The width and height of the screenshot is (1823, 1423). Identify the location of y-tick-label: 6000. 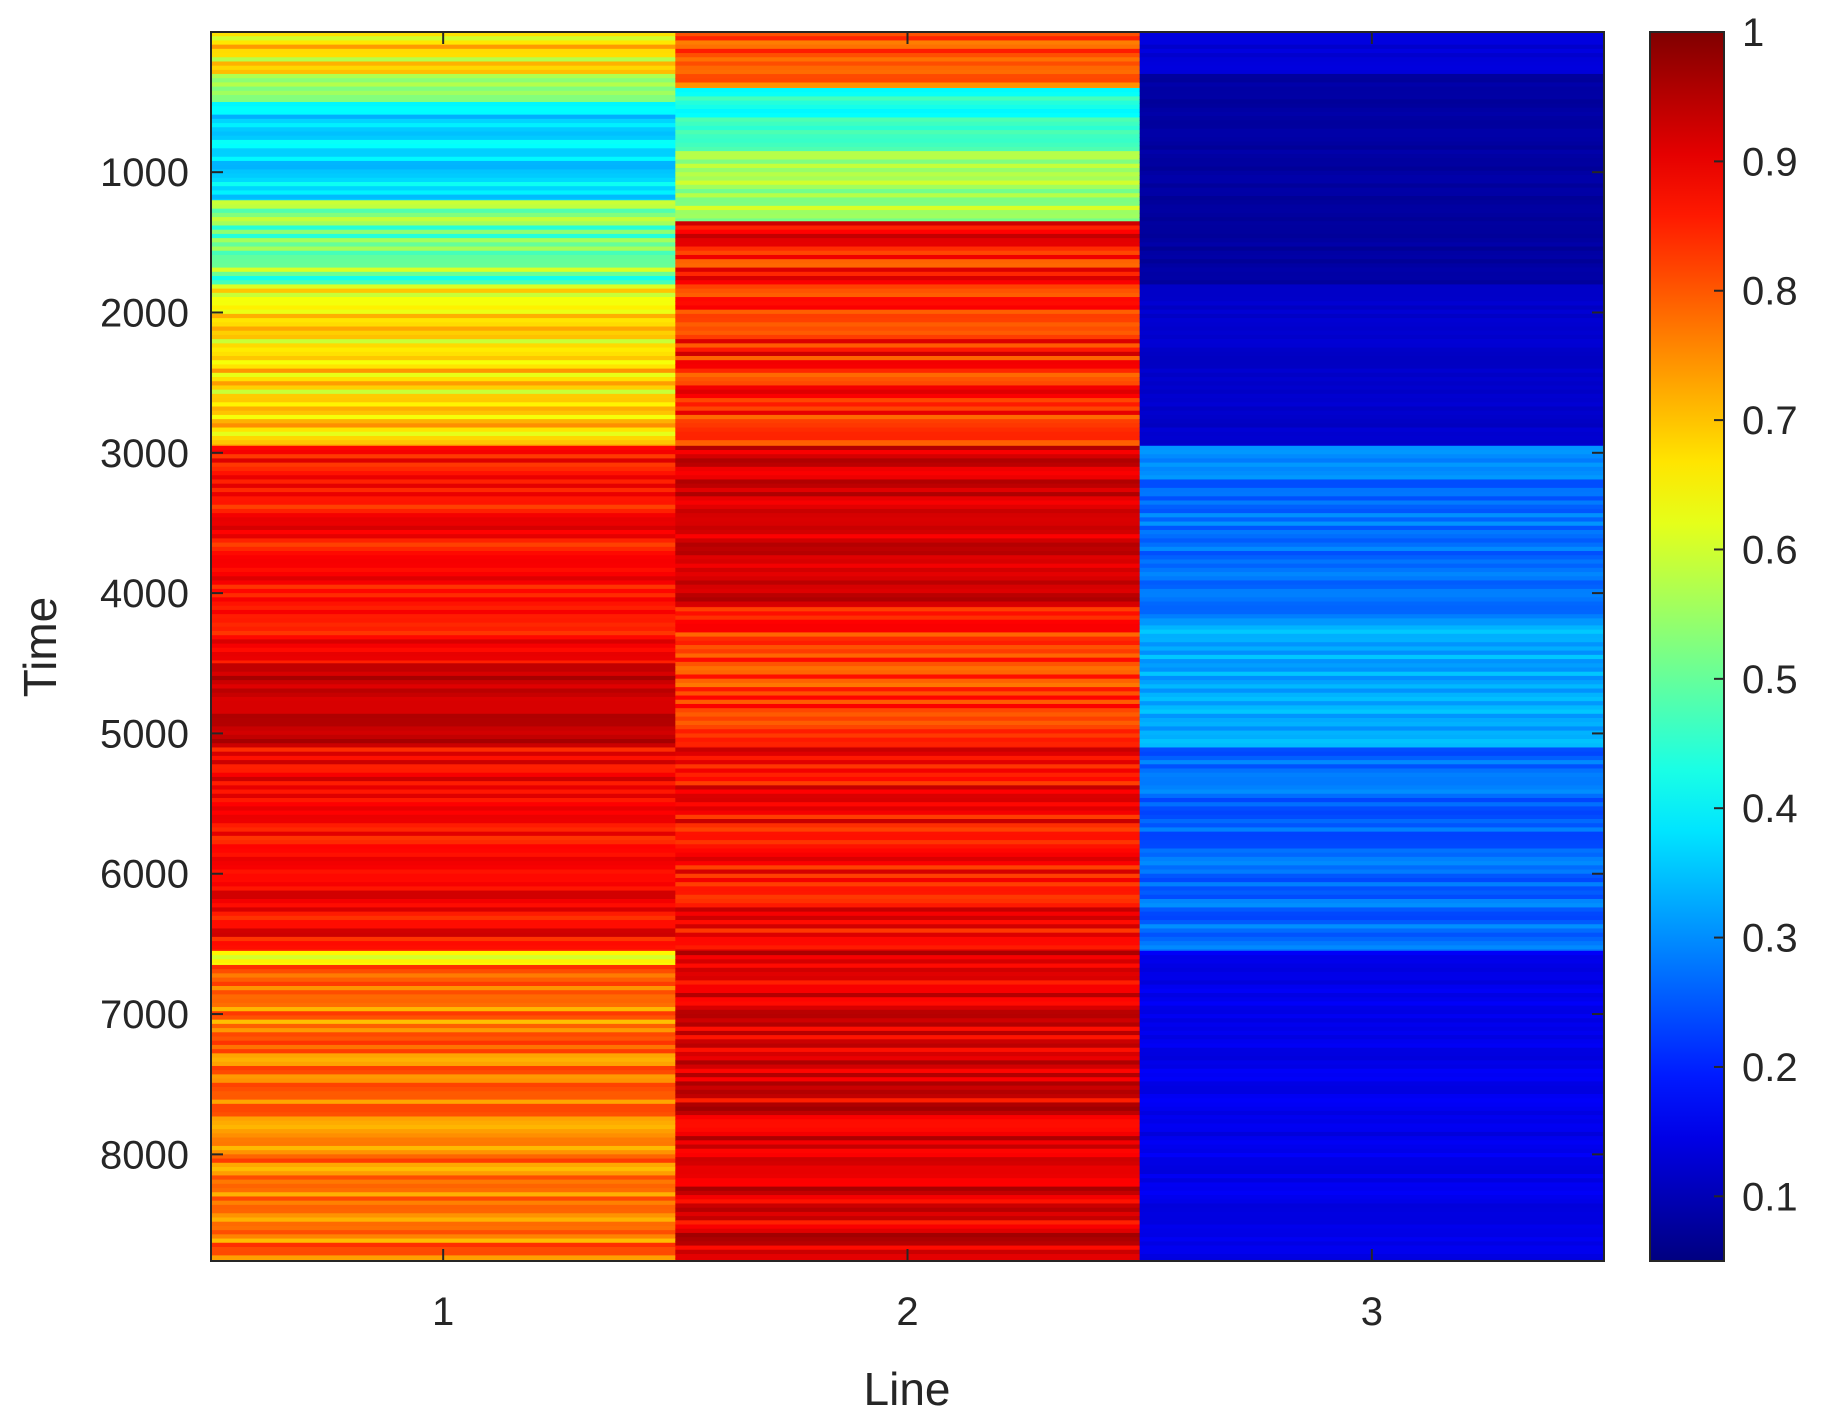
(144, 875).